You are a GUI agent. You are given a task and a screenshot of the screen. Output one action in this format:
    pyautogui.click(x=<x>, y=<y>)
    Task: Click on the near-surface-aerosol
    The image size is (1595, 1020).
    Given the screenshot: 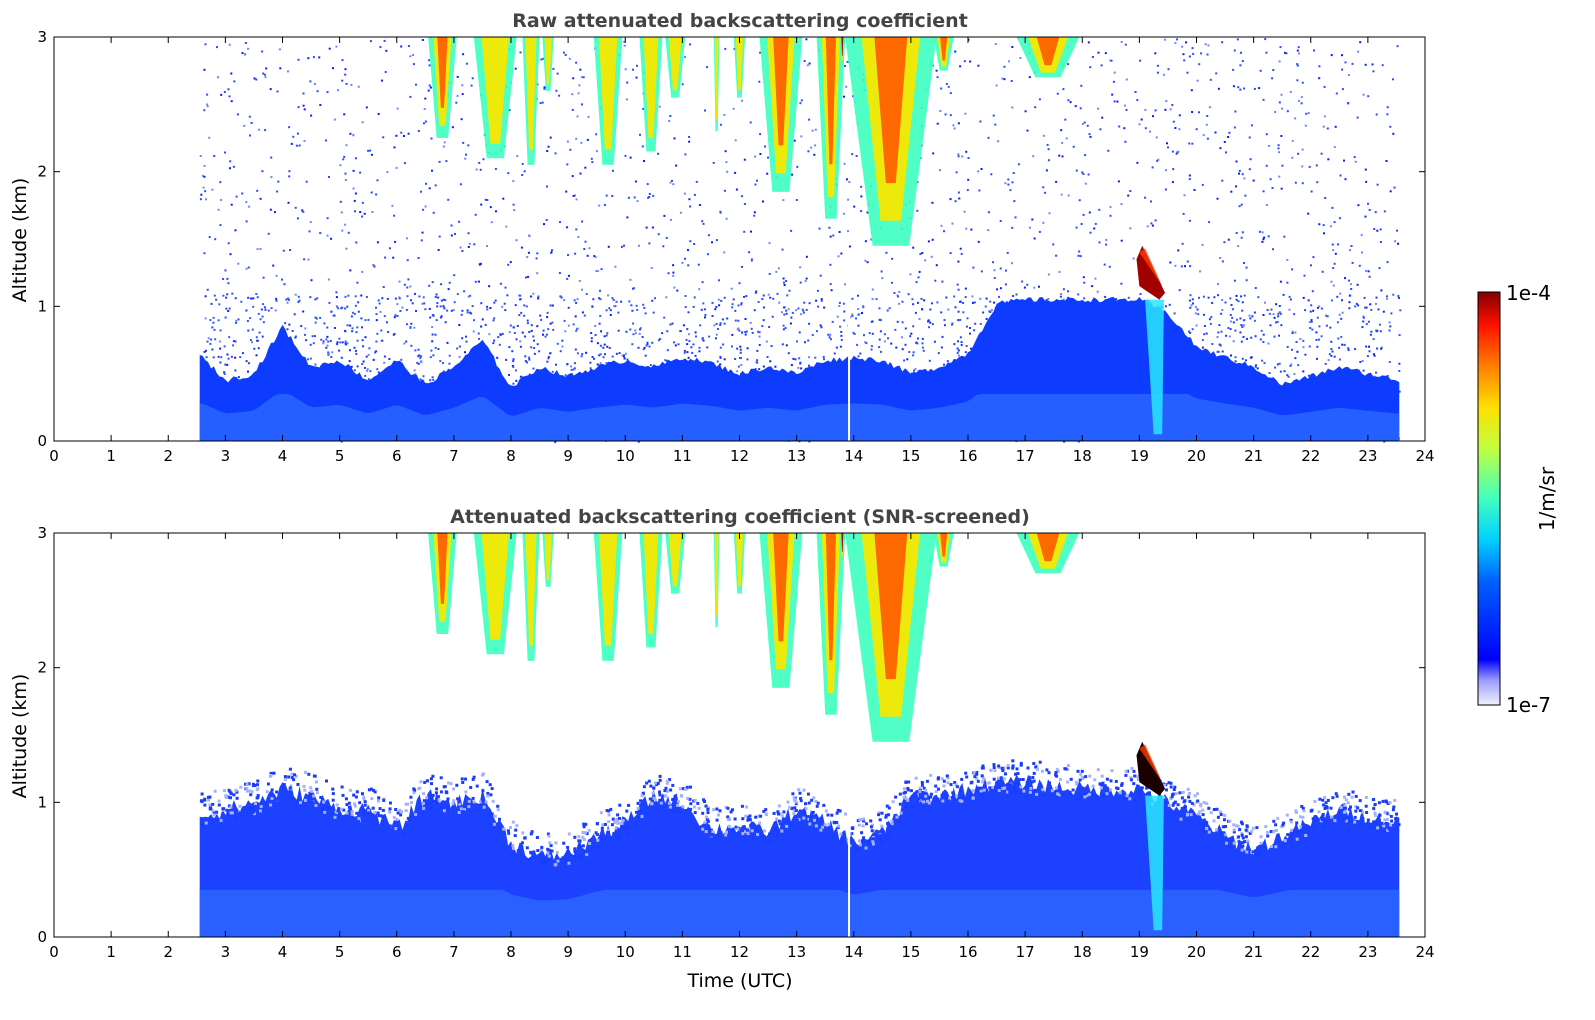 What is the action you would take?
    pyautogui.click(x=799, y=913)
    